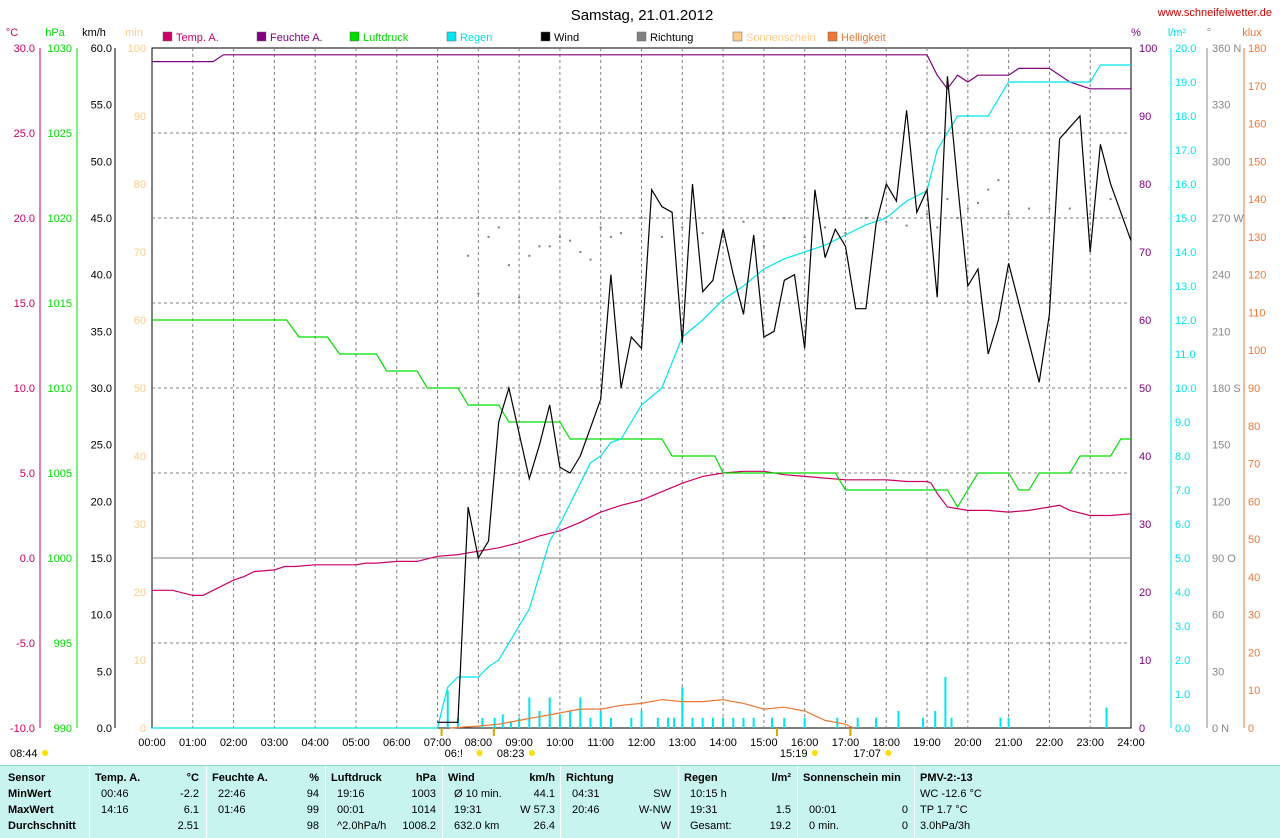 The image size is (1280, 838). What do you see at coordinates (98, 826) in the screenshot?
I see `stats-cell-label` at bounding box center [98, 826].